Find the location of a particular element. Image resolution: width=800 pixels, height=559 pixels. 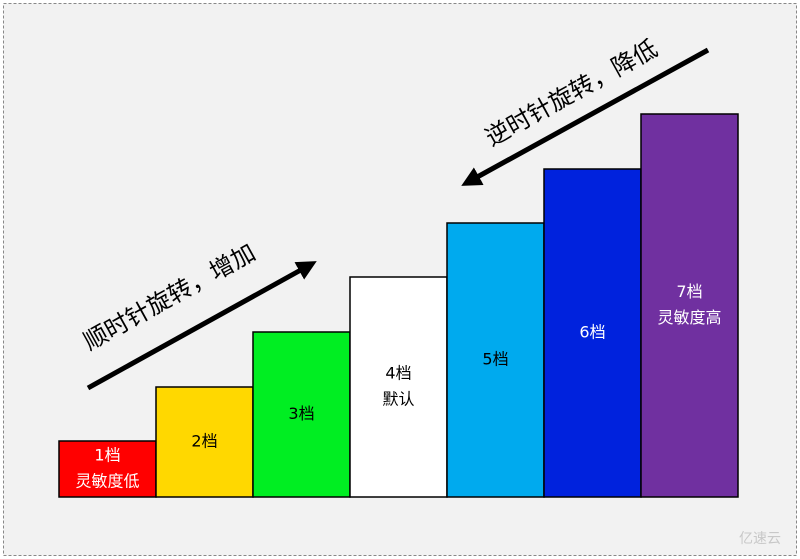

increase-arrow is located at coordinates (201, 326).